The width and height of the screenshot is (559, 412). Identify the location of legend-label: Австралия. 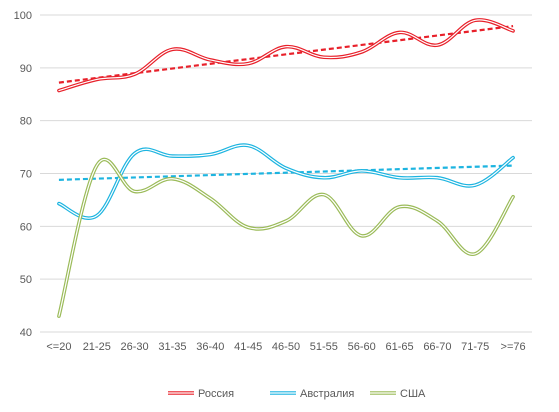
(327, 394).